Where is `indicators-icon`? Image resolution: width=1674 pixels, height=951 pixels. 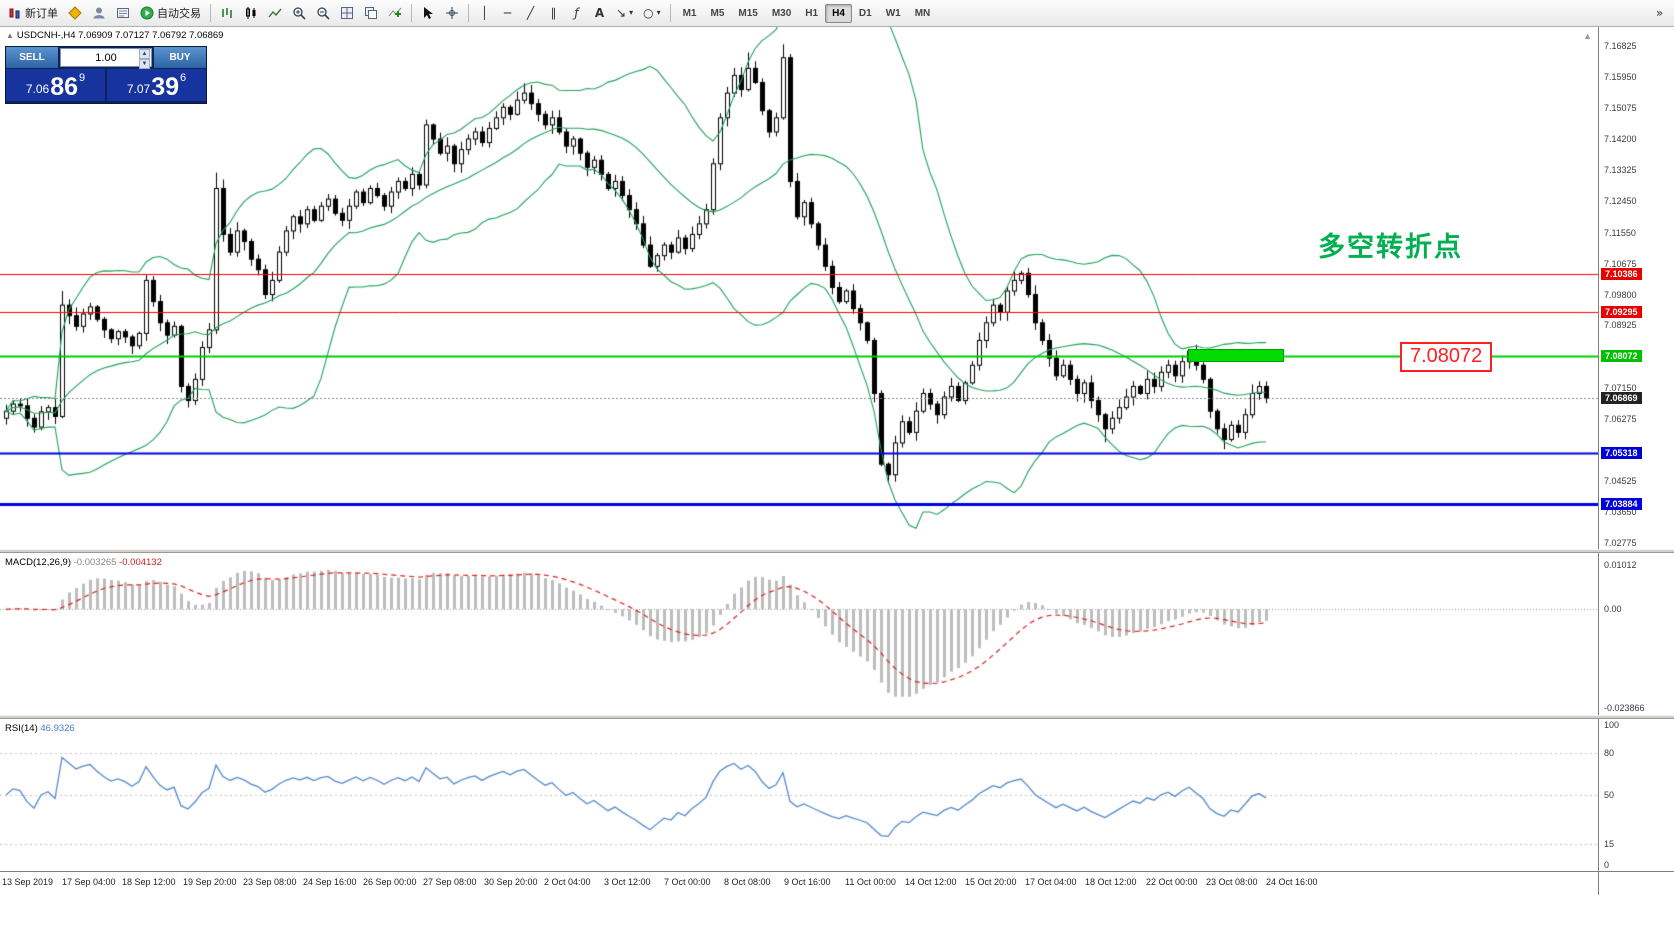 indicators-icon is located at coordinates (395, 13).